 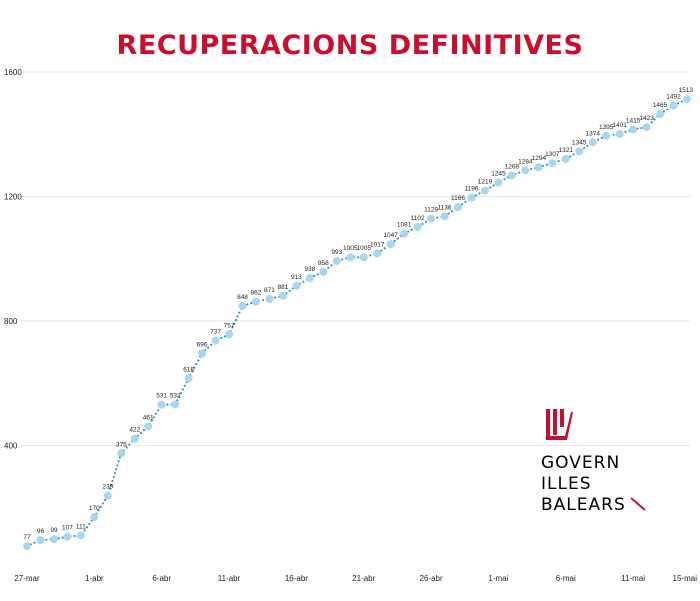 I want to click on govern-illes-balears-logo: GOVERN ILLES BALEARS, so click(x=601, y=463).